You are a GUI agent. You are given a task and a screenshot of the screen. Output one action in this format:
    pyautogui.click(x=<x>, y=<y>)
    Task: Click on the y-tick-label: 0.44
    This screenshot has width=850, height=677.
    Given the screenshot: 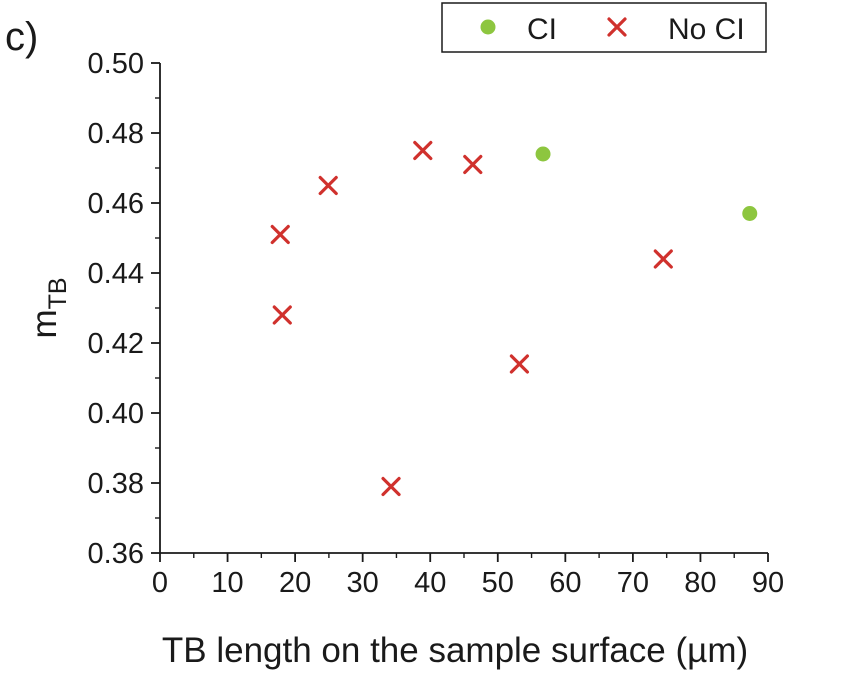 What is the action you would take?
    pyautogui.click(x=116, y=274)
    